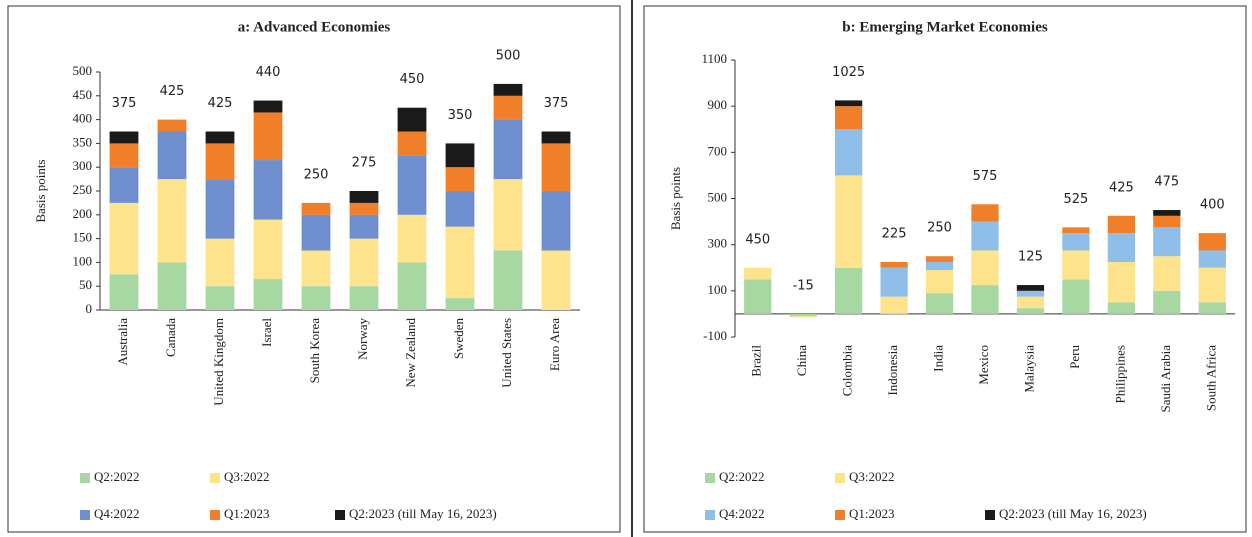  Describe the element at coordinates (1121, 187) in the screenshot. I see `total-label: 425` at that location.